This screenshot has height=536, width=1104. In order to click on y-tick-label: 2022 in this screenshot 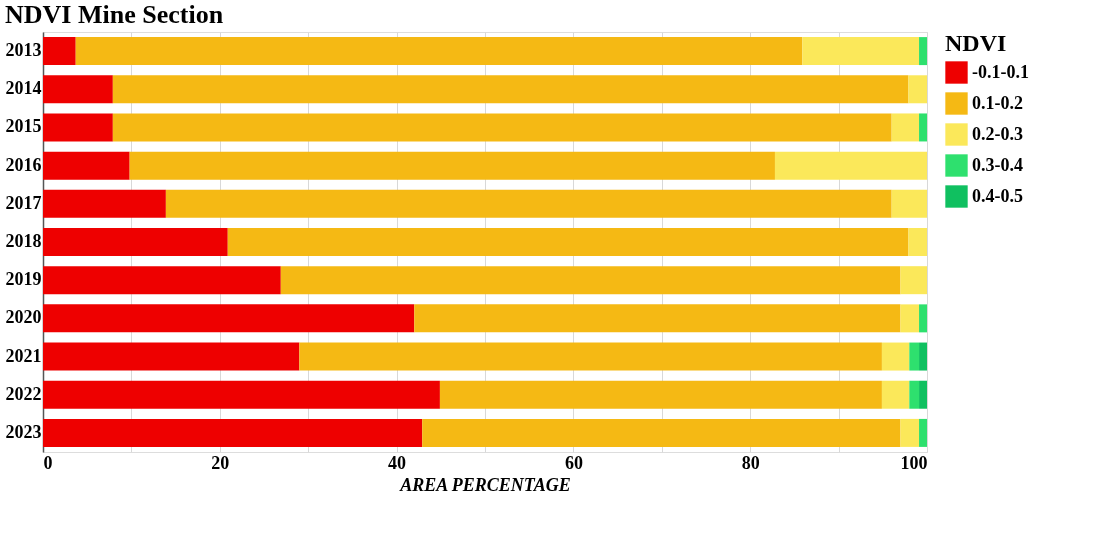, I will do `click(23, 393)`.